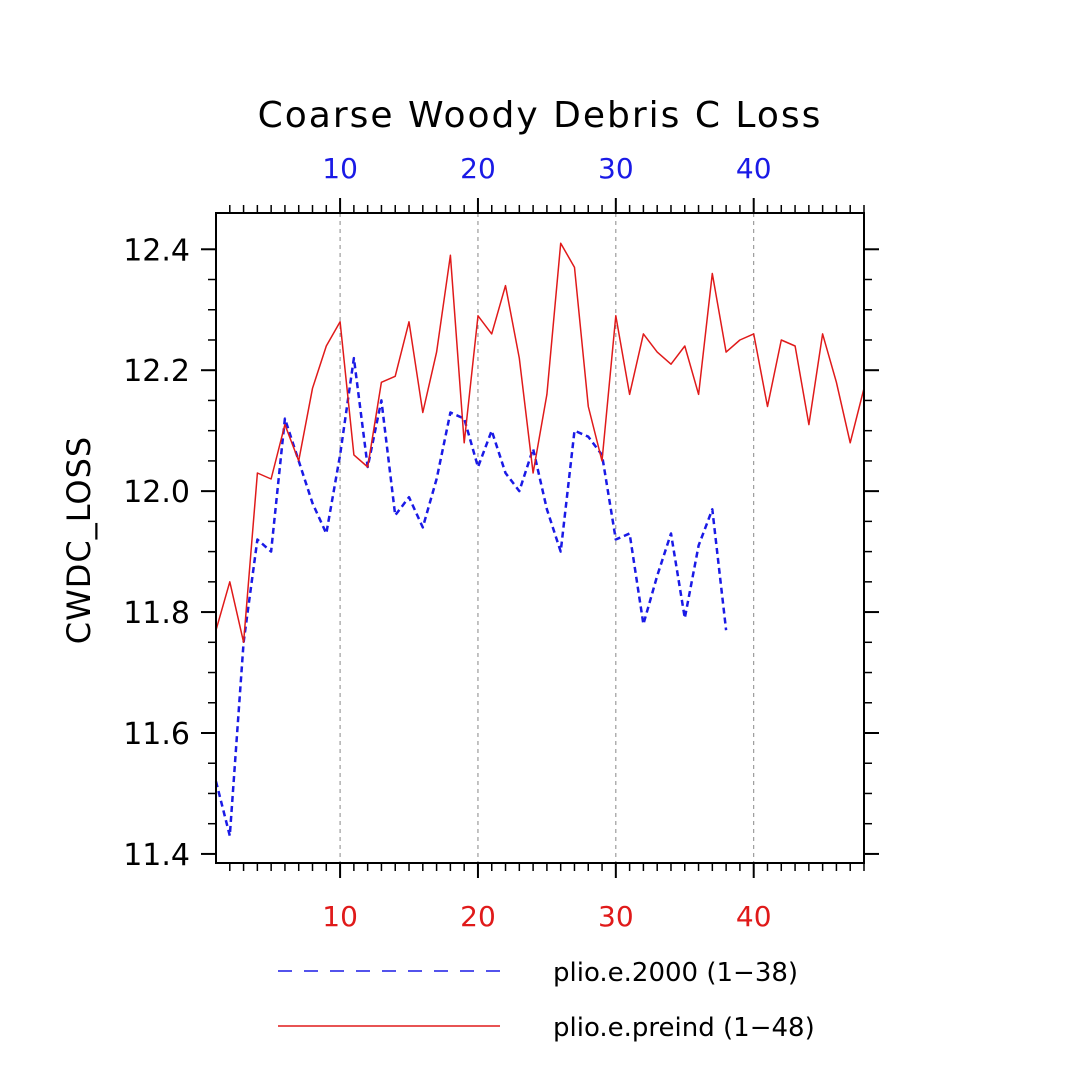 This screenshot has height=1080, width=1080. What do you see at coordinates (478, 168) in the screenshot?
I see `x-top-tick-label: 20` at bounding box center [478, 168].